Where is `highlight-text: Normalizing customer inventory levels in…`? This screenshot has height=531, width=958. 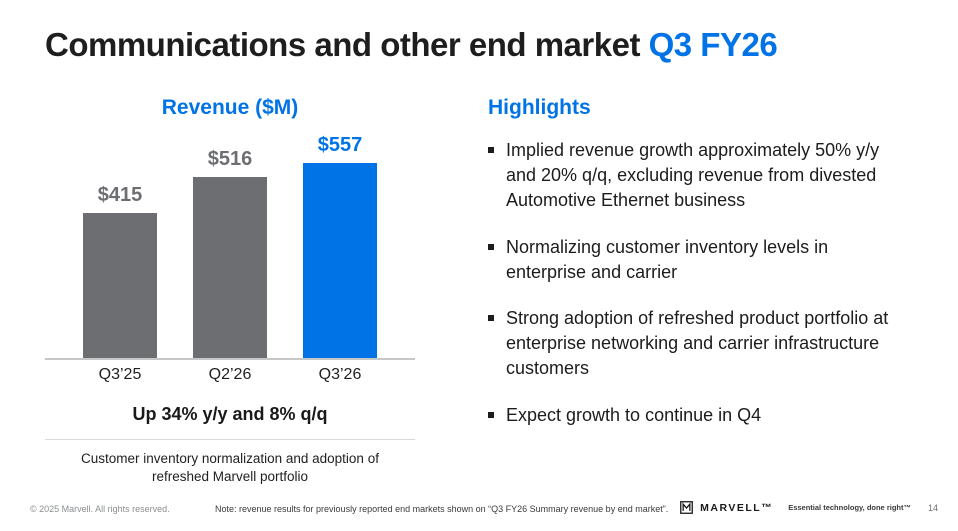
highlight-text: Normalizing customer inventory levels in… is located at coordinates (667, 259).